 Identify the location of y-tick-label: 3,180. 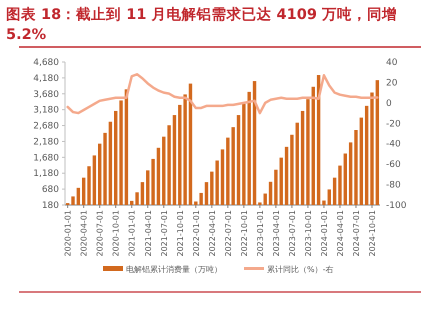
(46, 111).